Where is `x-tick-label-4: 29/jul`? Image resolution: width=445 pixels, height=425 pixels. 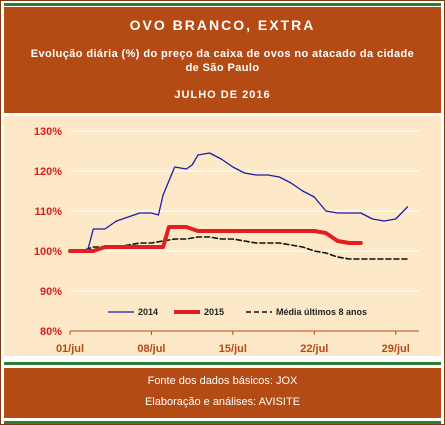 x-tick-label-4: 29/jul is located at coordinates (396, 349).